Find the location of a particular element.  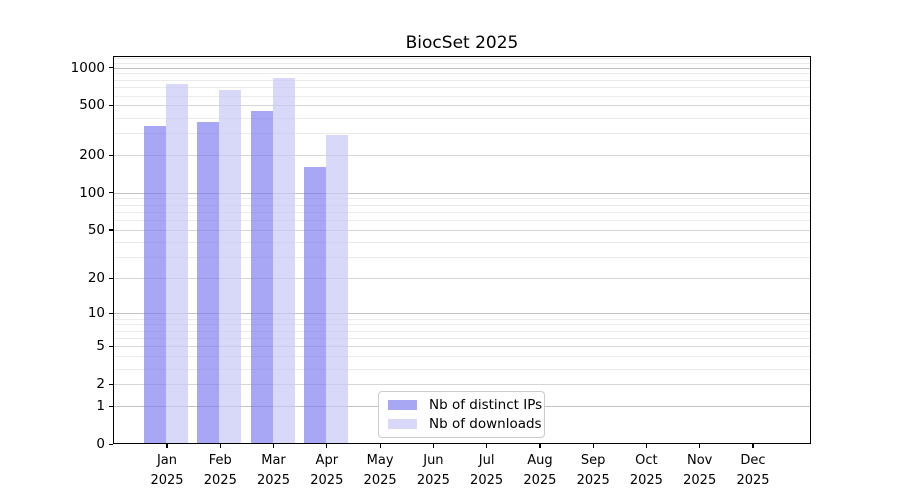

x-tick-label: Jul 2025 is located at coordinates (487, 470).